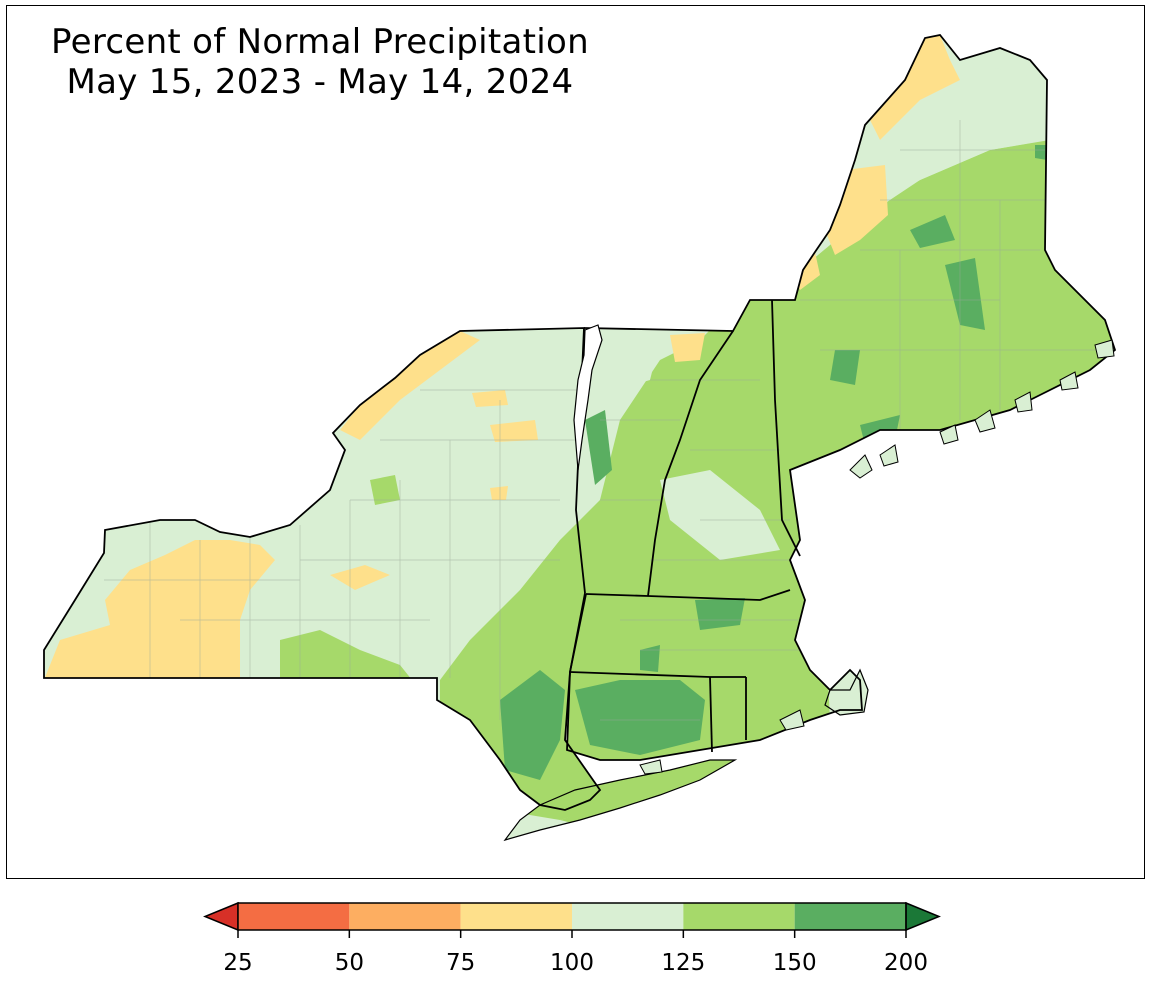 This screenshot has width=1151, height=982. I want to click on field-150-200-ma, so click(720, 614).